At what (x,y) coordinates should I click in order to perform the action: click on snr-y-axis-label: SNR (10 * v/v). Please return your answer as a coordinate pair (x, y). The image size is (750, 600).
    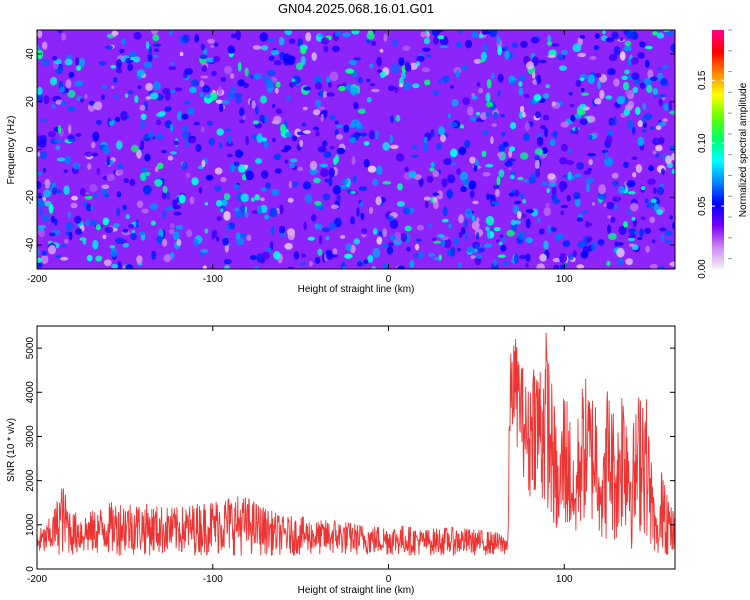
    Looking at the image, I should click on (11, 450).